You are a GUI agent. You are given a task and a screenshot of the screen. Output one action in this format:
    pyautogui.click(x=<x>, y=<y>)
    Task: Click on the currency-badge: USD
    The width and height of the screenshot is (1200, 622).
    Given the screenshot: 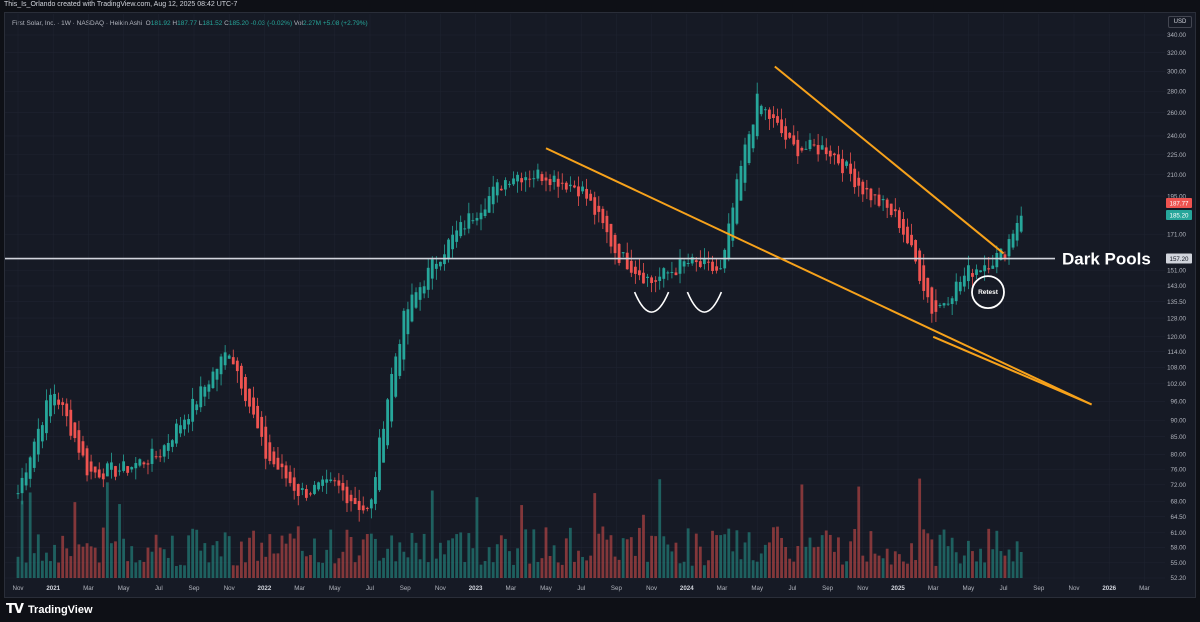 What is the action you would take?
    pyautogui.click(x=1180, y=22)
    